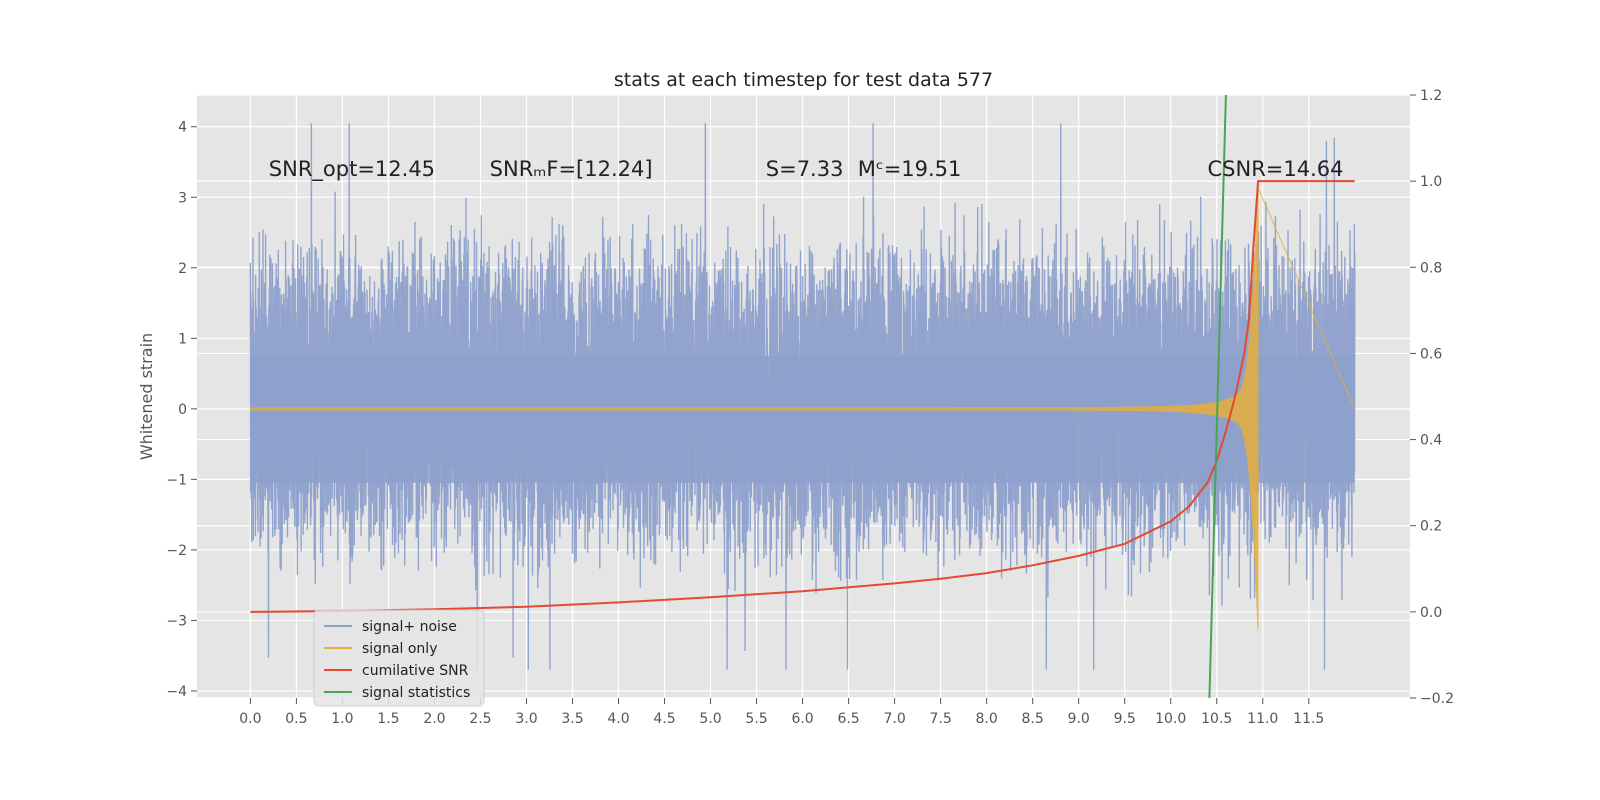 Image resolution: width=1600 pixels, height=800 pixels. Describe the element at coordinates (416, 693) in the screenshot. I see `legend-entry: signal statistics` at that location.